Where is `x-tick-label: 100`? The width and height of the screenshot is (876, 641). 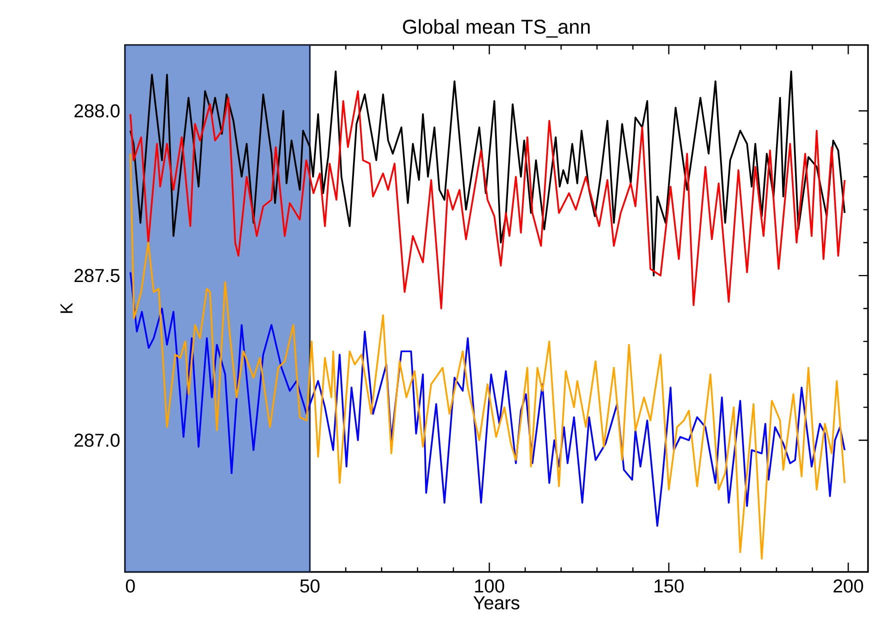 x-tick-label: 100 is located at coordinates (489, 586).